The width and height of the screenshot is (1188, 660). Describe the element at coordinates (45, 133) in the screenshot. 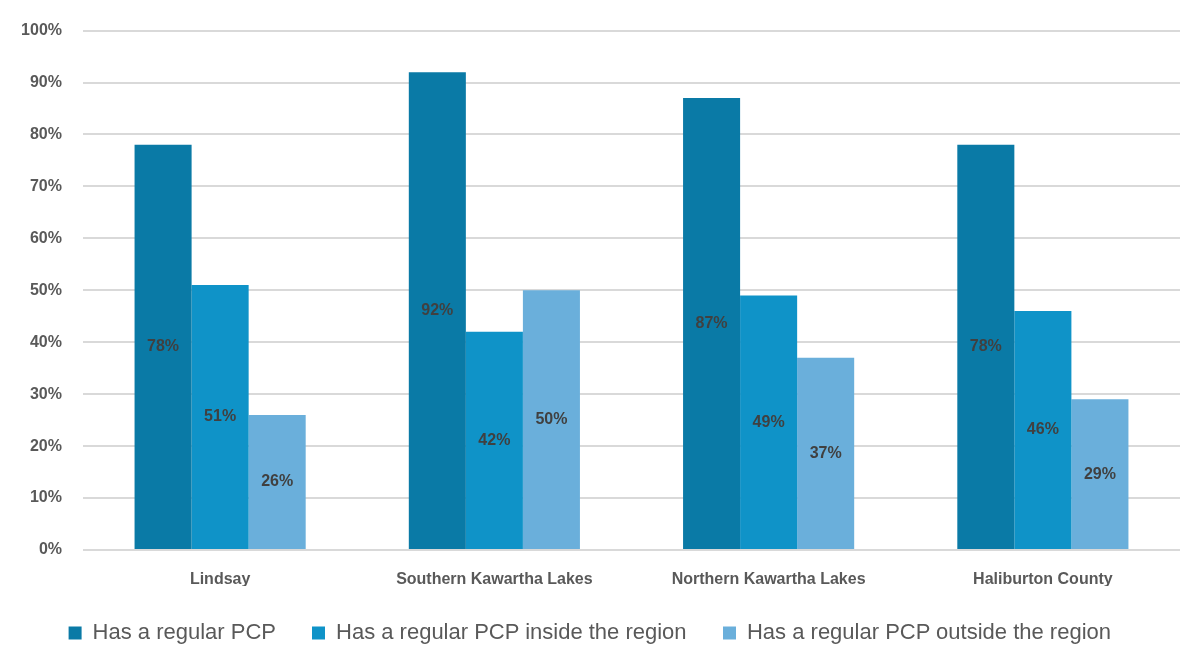

I see `y-tick-label: 80%` at that location.